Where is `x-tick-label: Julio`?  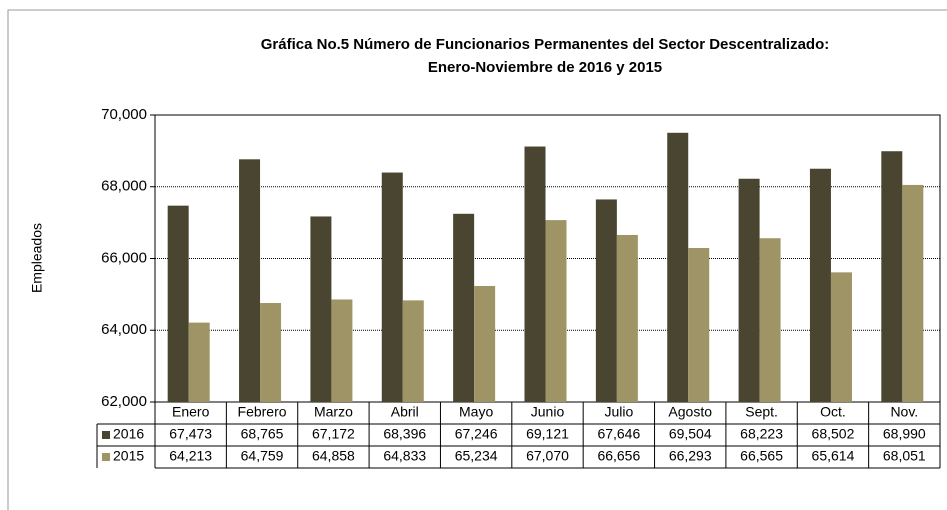 x-tick-label: Julio is located at coordinates (618, 412).